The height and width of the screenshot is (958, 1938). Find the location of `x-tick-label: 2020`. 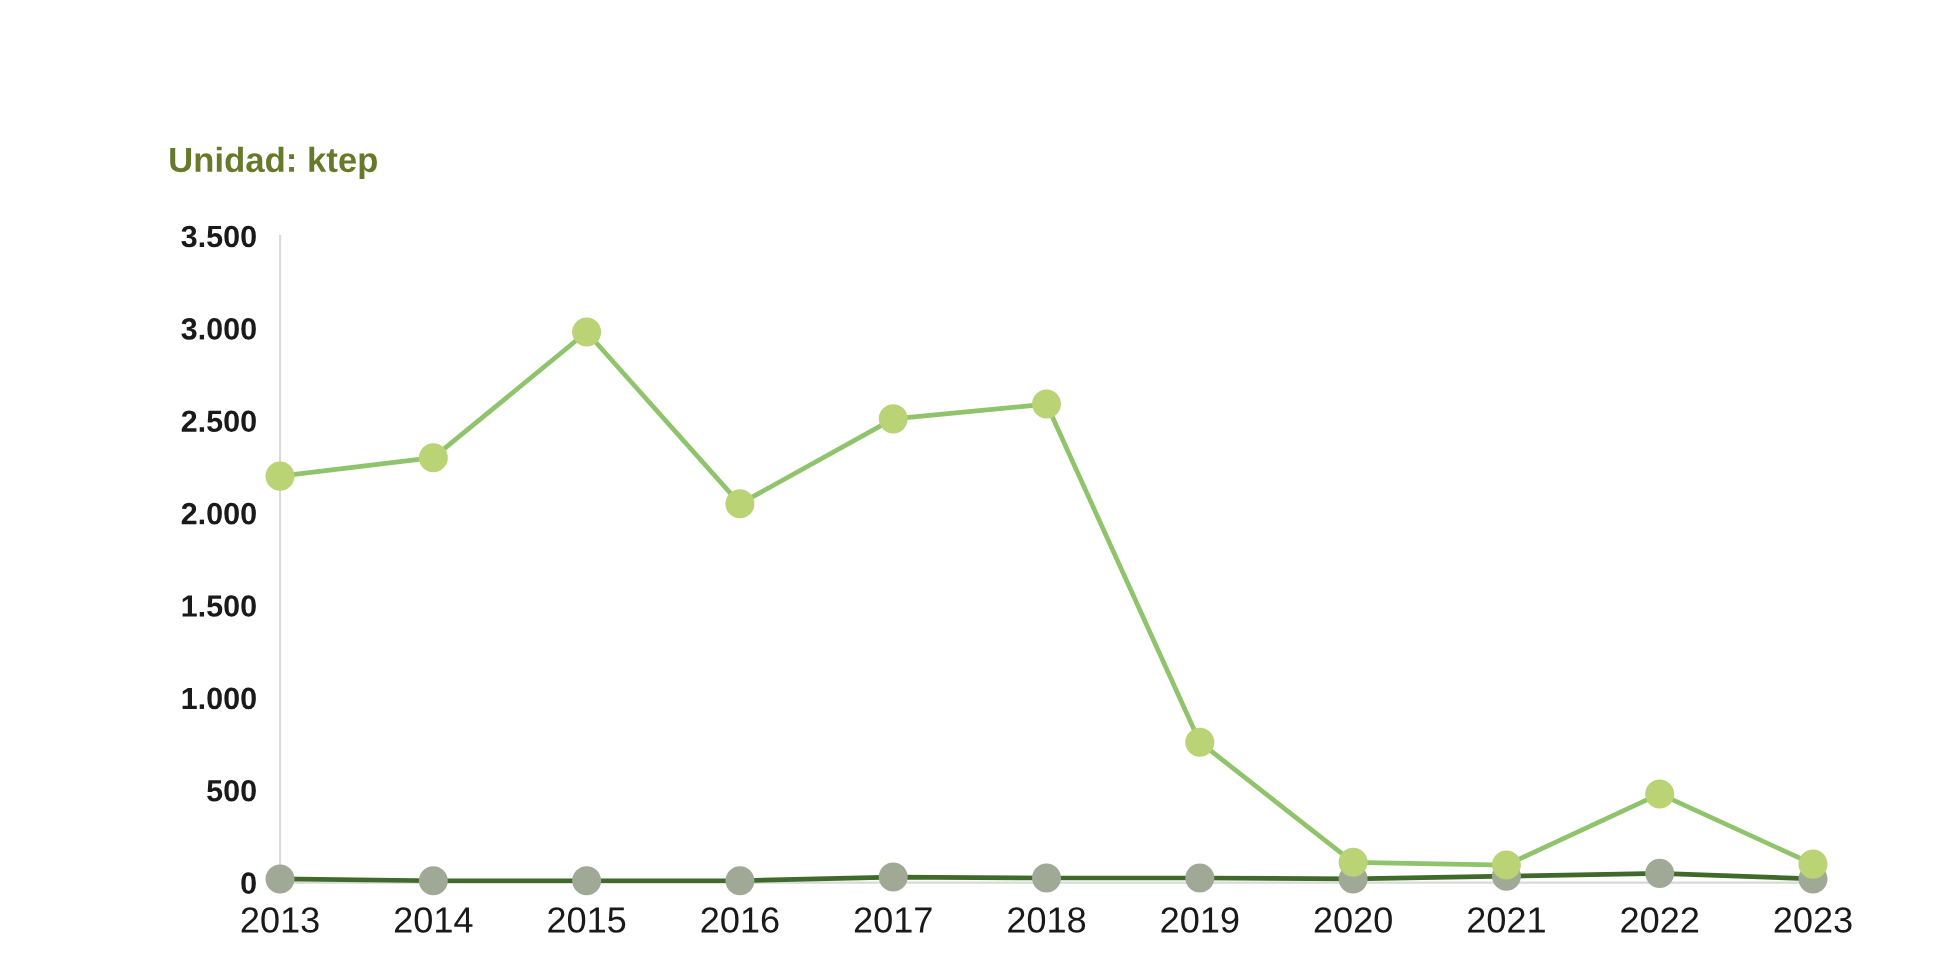

x-tick-label: 2020 is located at coordinates (1353, 920).